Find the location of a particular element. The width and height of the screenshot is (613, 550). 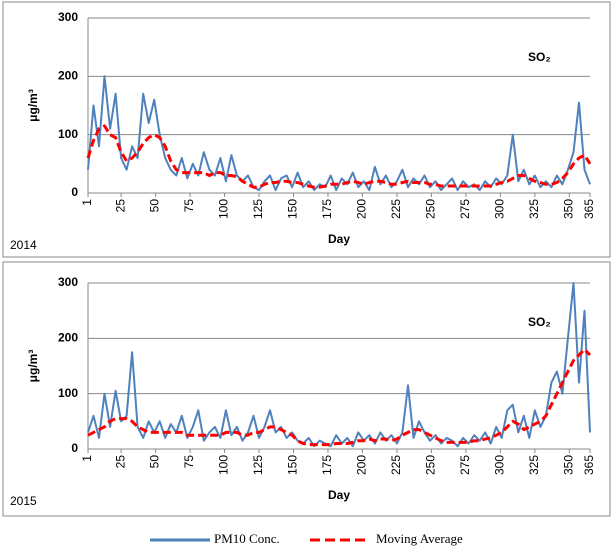

legend-label: Moving Average is located at coordinates (419, 538).